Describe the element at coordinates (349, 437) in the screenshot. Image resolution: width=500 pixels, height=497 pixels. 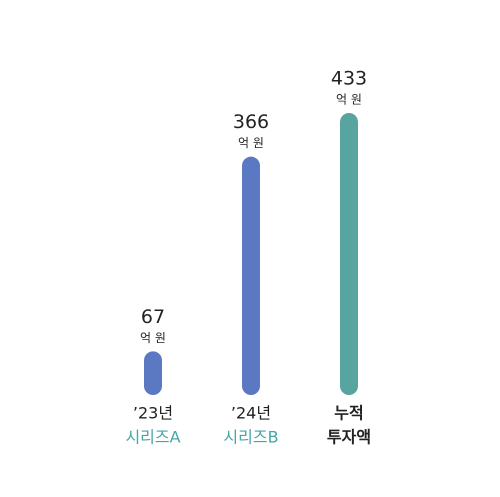
I see `subcategory-label: 투자액` at that location.